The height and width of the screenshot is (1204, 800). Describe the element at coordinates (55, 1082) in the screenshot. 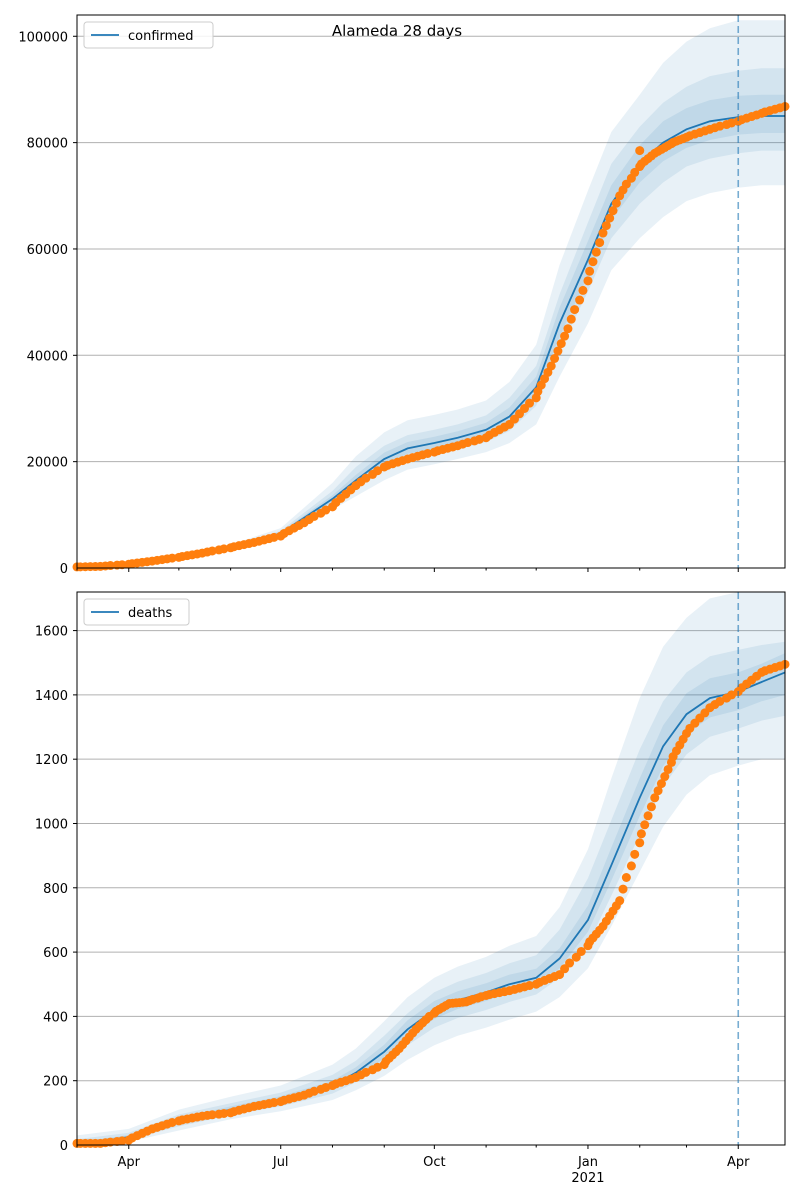

I see `y-tick-label: 200` at that location.